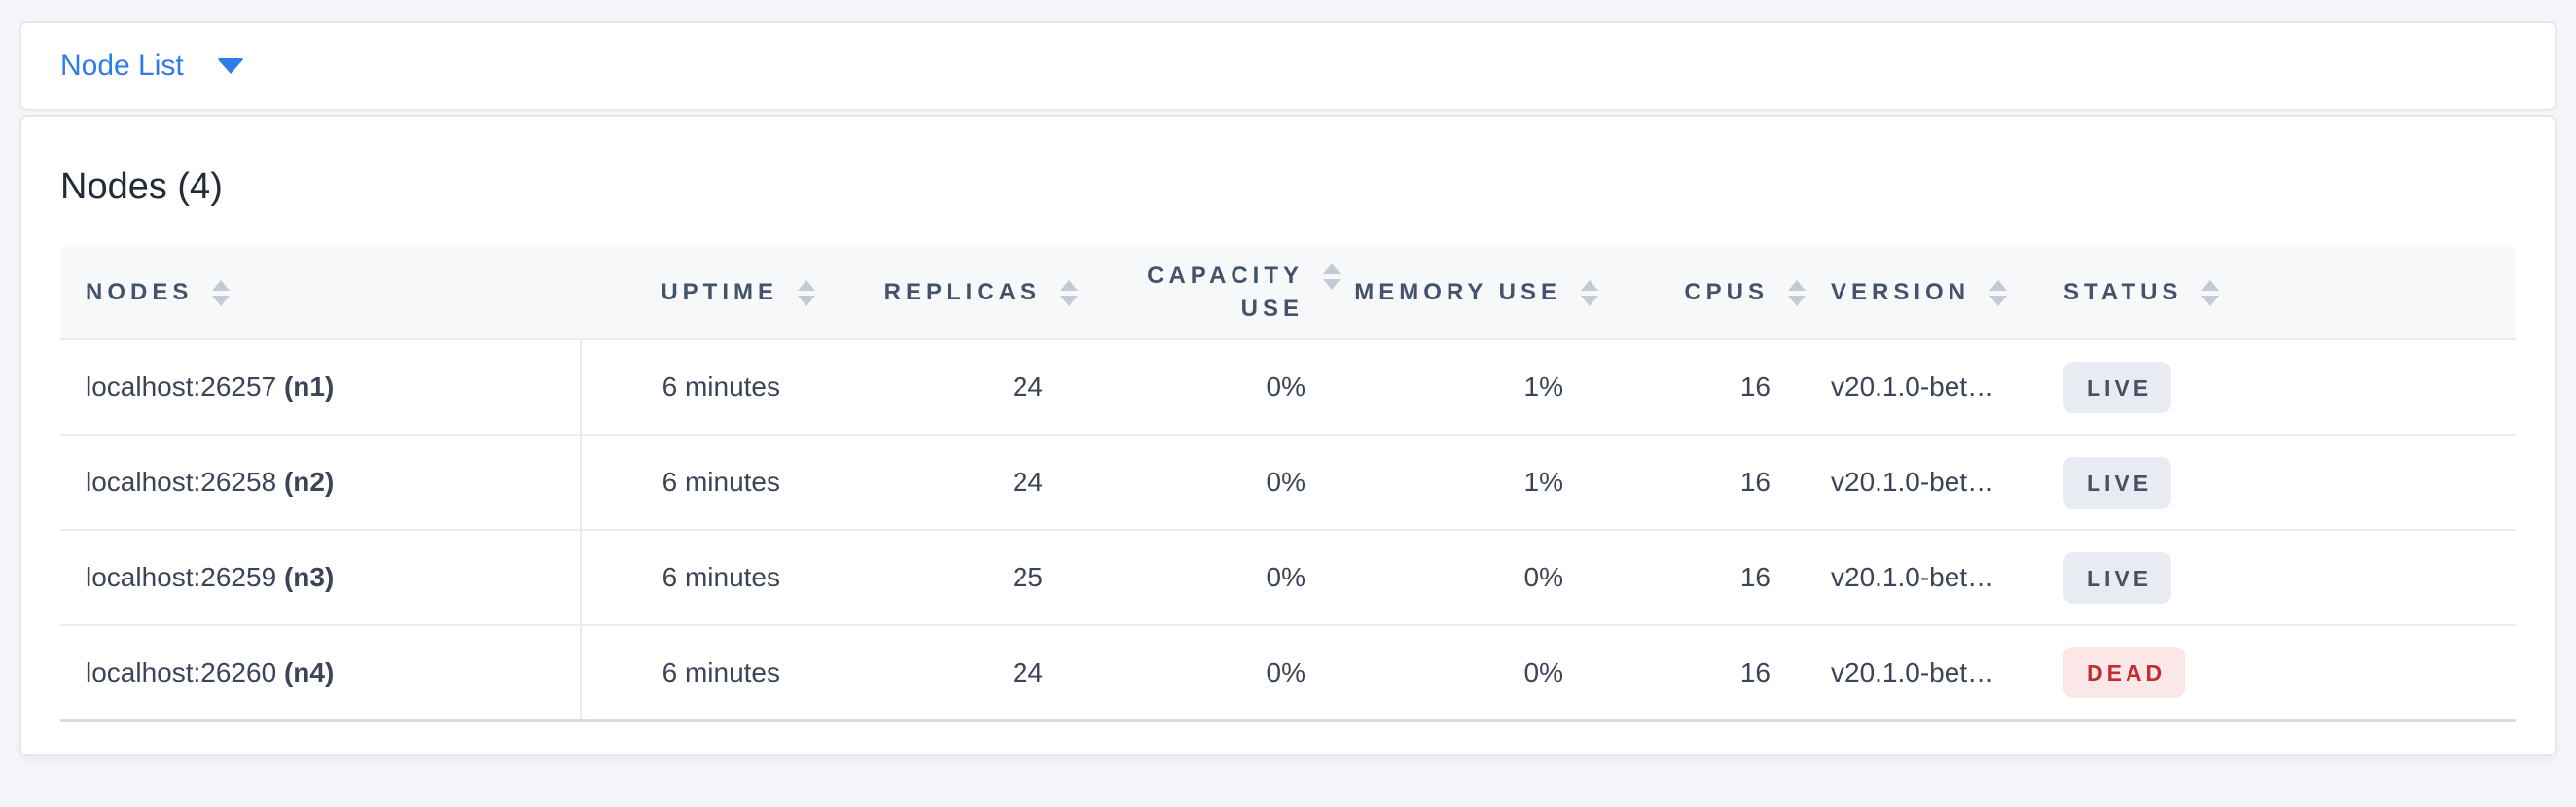 The image size is (2576, 807). Describe the element at coordinates (962, 292) in the screenshot. I see `column-label: REPLICAS` at that location.